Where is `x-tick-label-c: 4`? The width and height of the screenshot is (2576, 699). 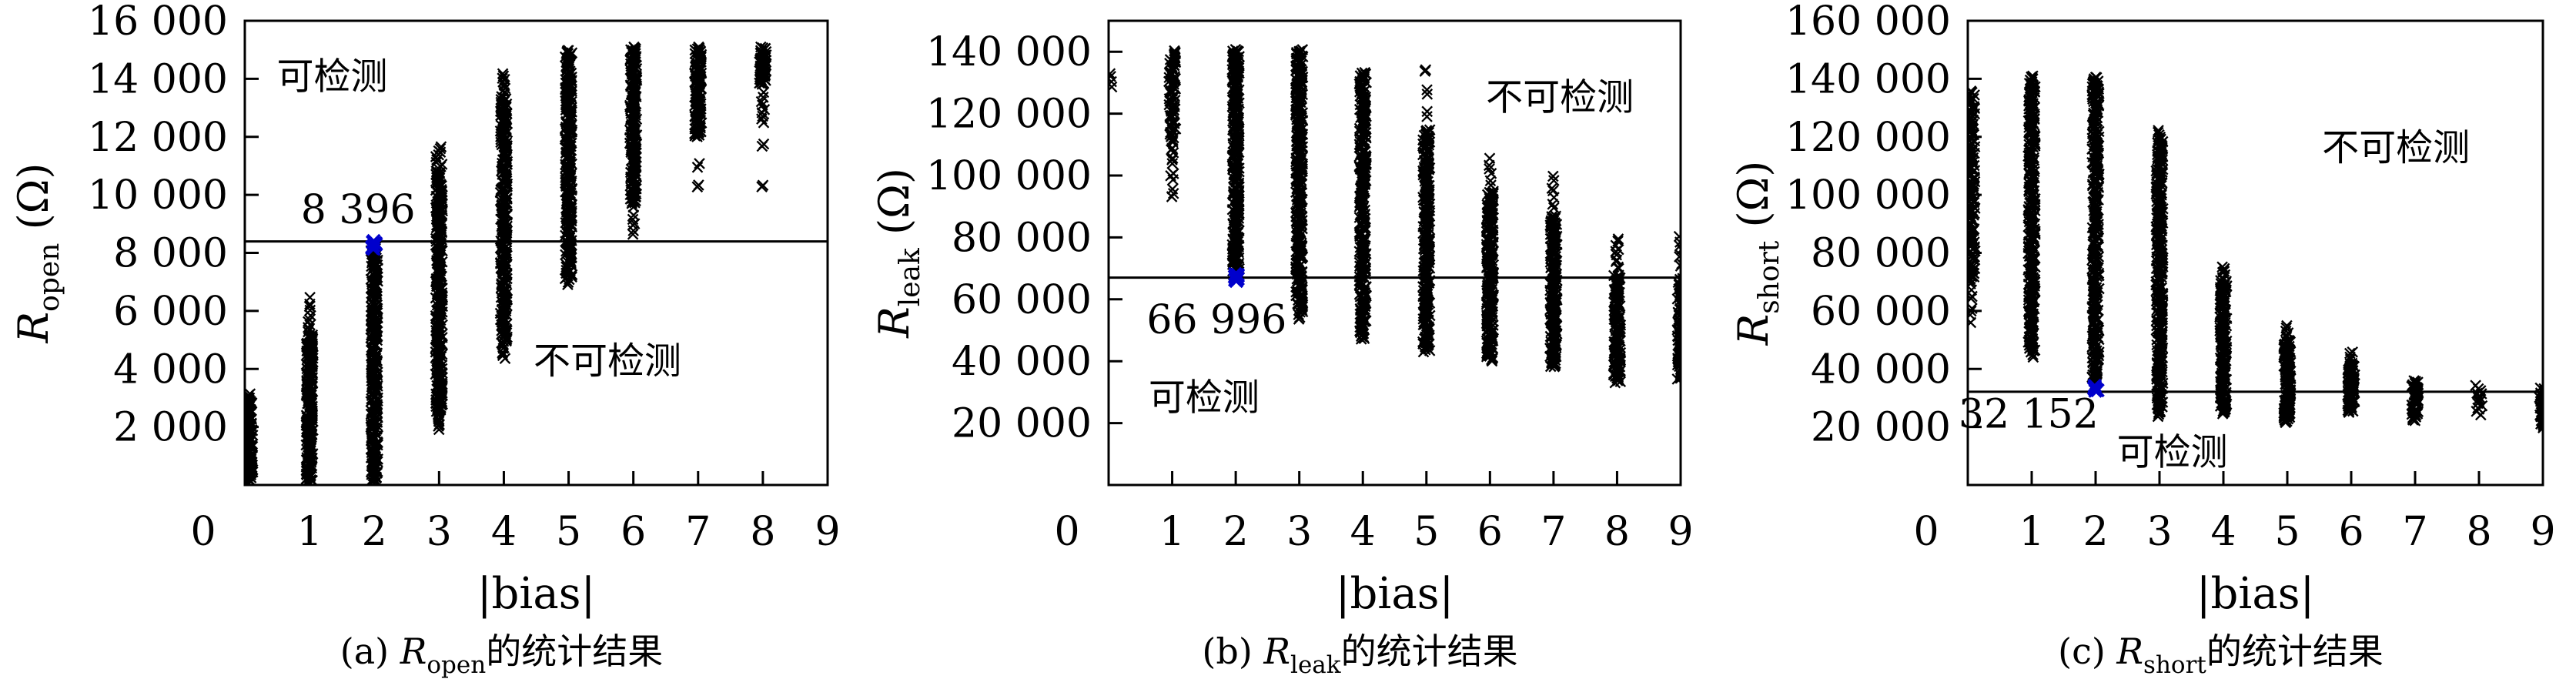 x-tick-label-c: 4 is located at coordinates (2223, 532).